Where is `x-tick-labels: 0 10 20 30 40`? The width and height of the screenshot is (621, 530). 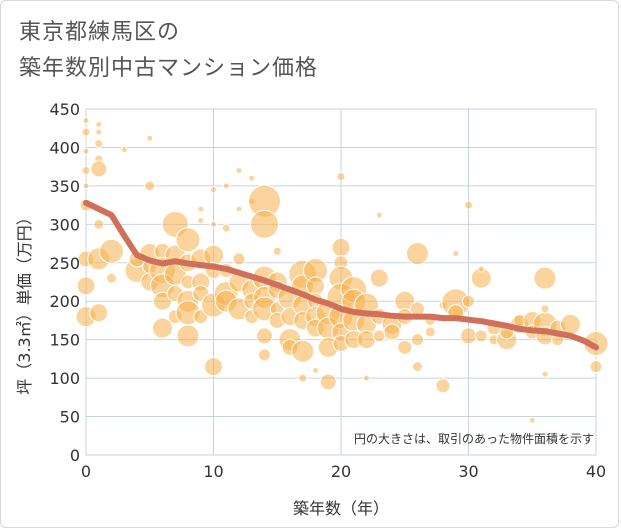
x-tick-labels: 0 10 20 30 40 is located at coordinates (343, 471).